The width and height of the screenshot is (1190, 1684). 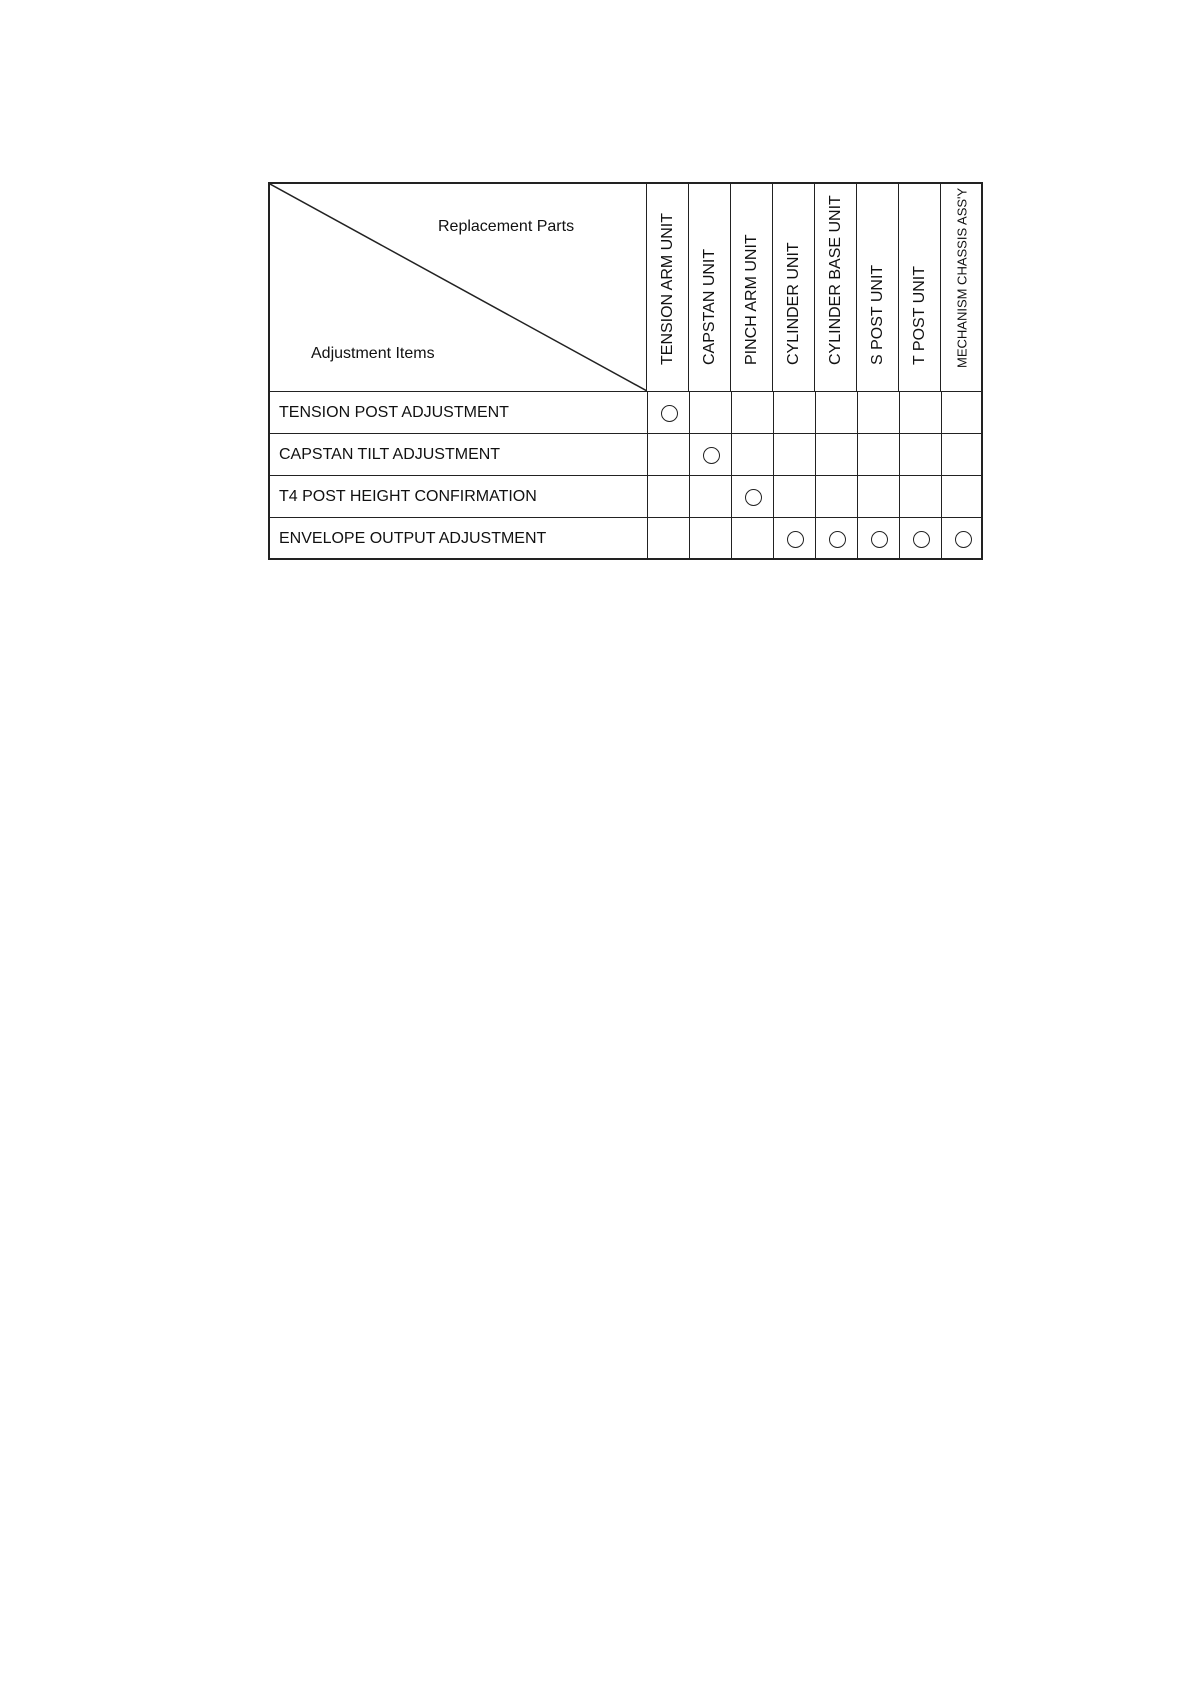 I want to click on column-header-label: MECHANISM CHASSIS ASS'Y, so click(x=962, y=277).